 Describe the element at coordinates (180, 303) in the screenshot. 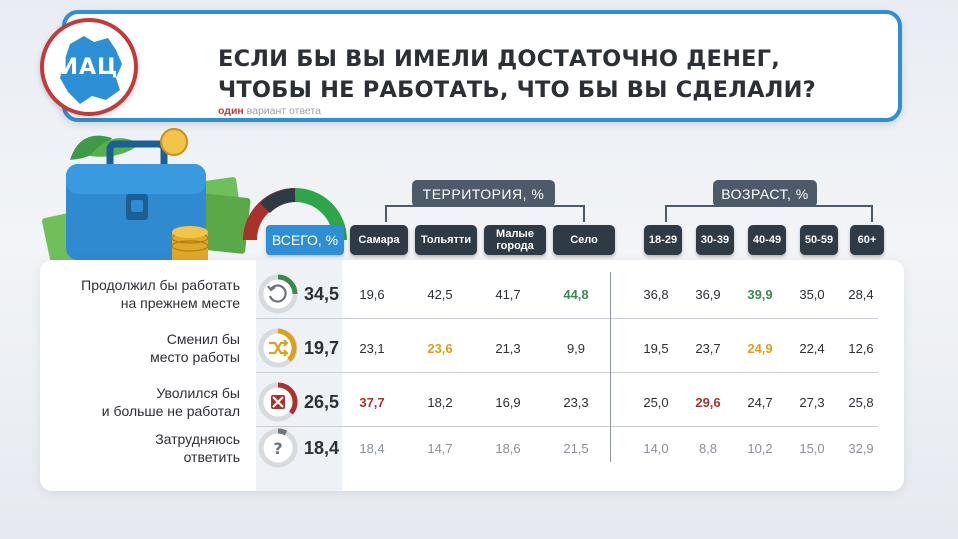

I see `row-label-line-2: на прежнем месте` at that location.